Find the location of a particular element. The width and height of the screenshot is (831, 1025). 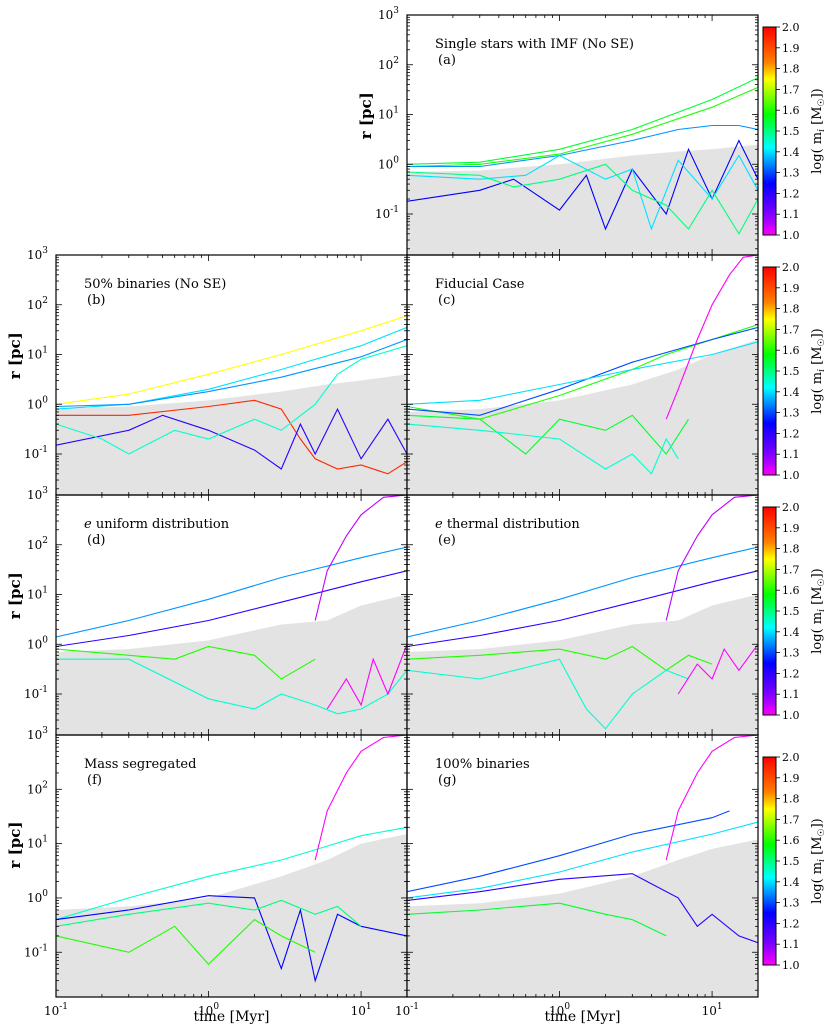

panel-c: Fiducial Case(c) is located at coordinates (582, 375).